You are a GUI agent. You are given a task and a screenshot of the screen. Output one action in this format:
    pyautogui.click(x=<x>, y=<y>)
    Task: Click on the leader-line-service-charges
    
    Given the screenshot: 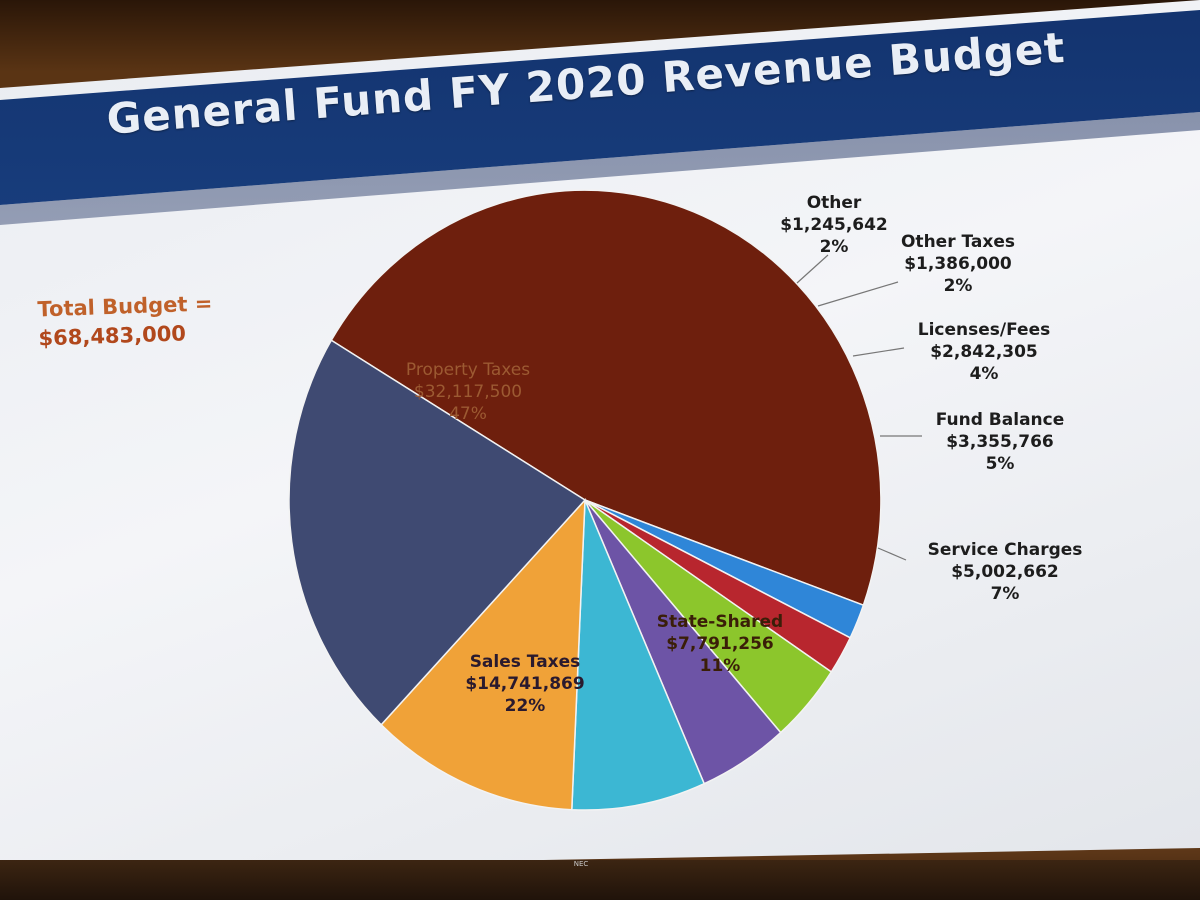 What is the action you would take?
    pyautogui.click(x=892, y=554)
    